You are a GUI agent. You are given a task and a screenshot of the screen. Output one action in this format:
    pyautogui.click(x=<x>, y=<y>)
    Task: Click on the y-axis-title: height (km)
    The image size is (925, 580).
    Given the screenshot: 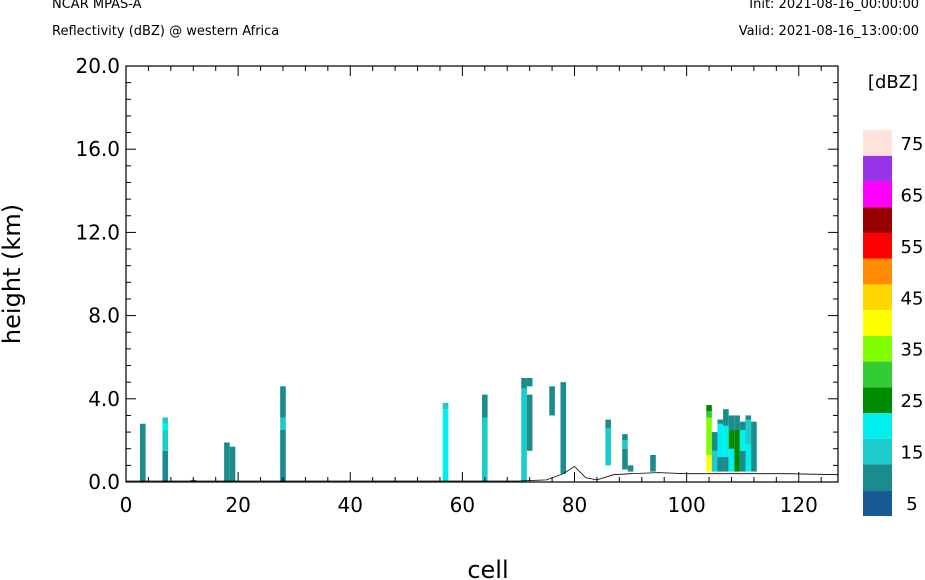 What is the action you would take?
    pyautogui.click(x=13, y=274)
    